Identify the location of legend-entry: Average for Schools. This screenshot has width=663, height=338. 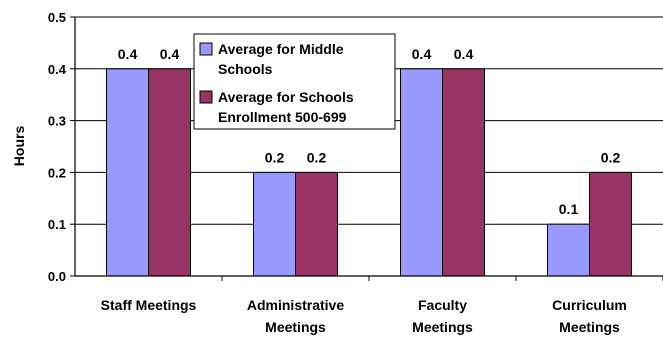
(286, 97).